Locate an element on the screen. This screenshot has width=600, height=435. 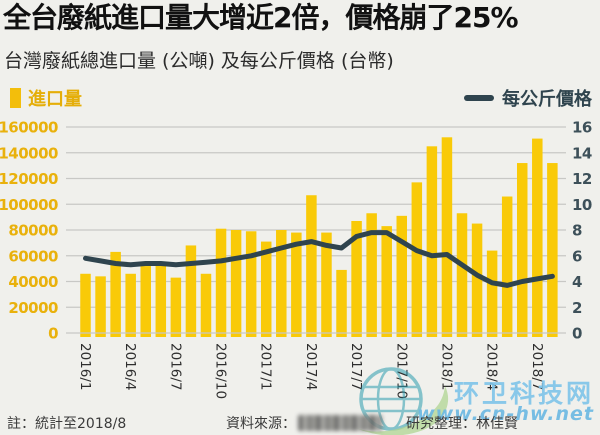
svg-text: 140000 is located at coordinates (29, 153).